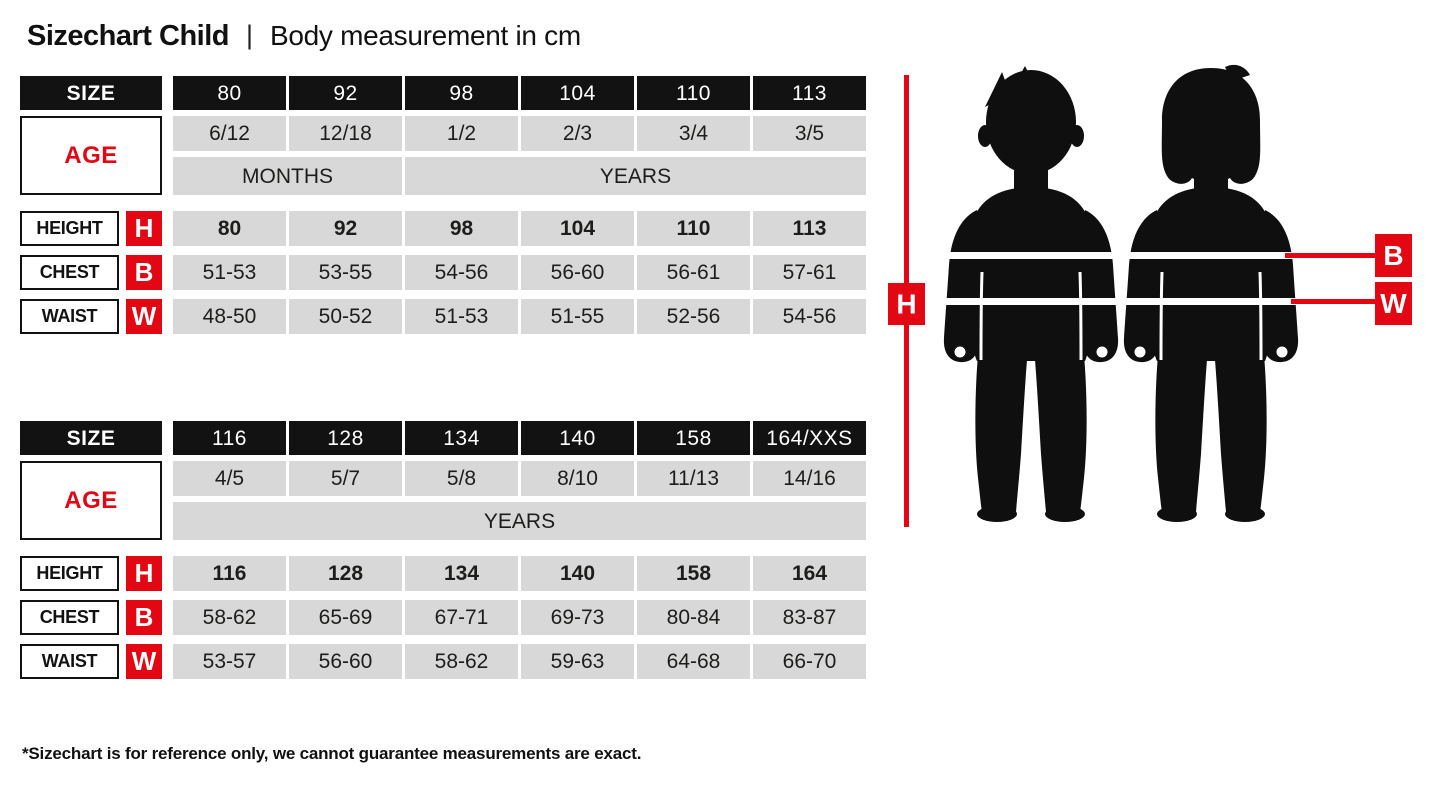 The height and width of the screenshot is (795, 1441). Describe the element at coordinates (1031, 294) in the screenshot. I see `boy-silhouette-icon` at that location.